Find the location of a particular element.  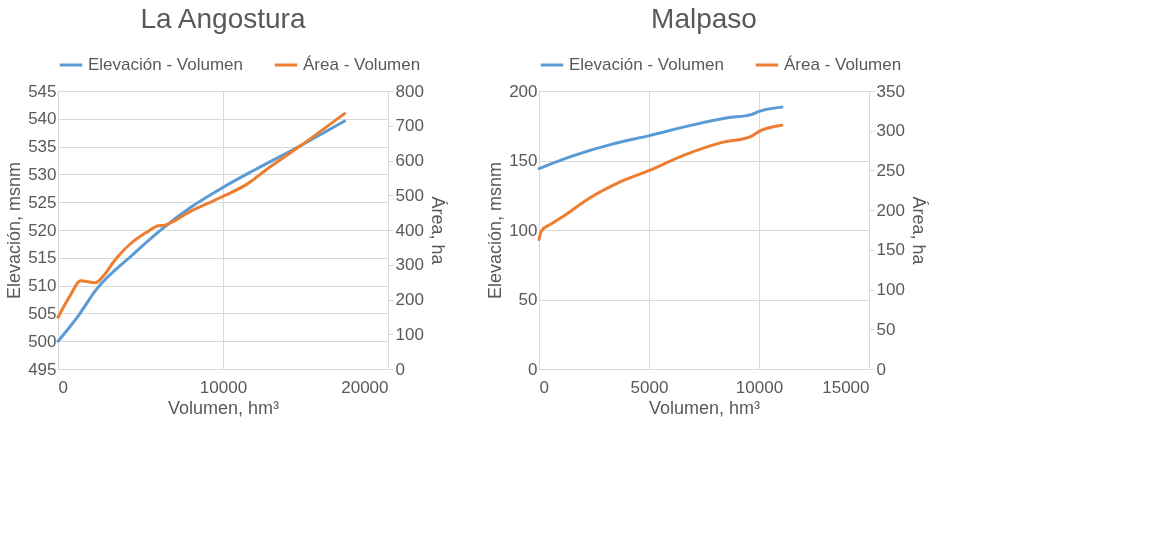

chart-title: La Angostura is located at coordinates (223, 18).